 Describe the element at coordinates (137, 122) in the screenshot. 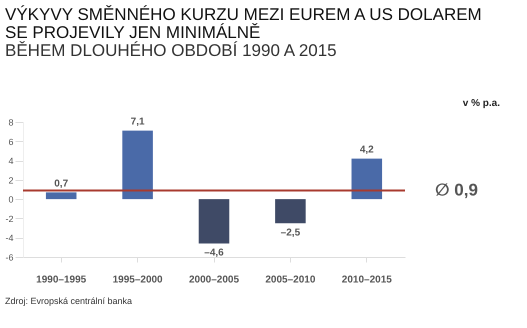

I see `data-label: 7,1` at that location.